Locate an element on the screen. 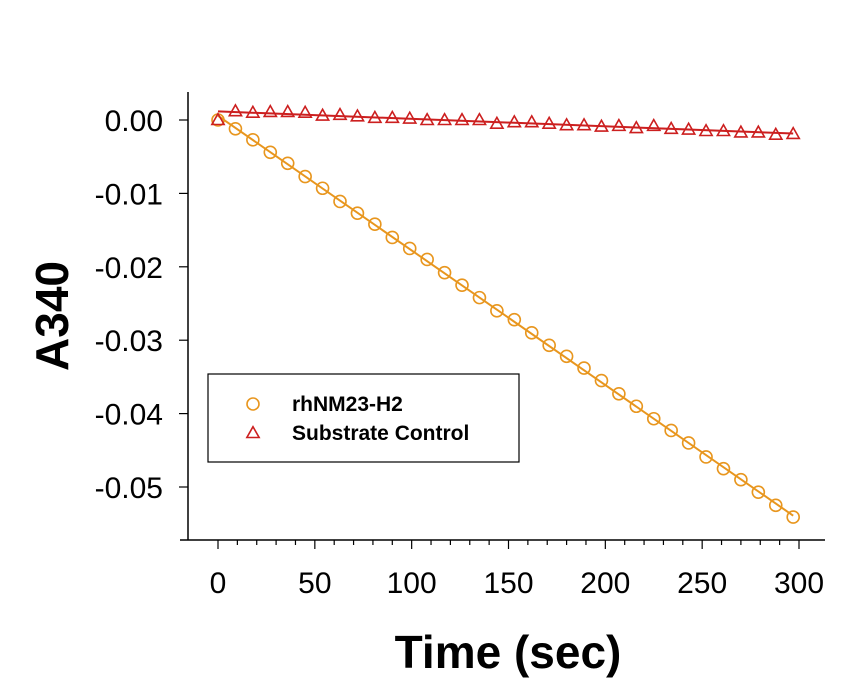 The width and height of the screenshot is (867, 687). y-axis-title: A340 is located at coordinates (52, 316).